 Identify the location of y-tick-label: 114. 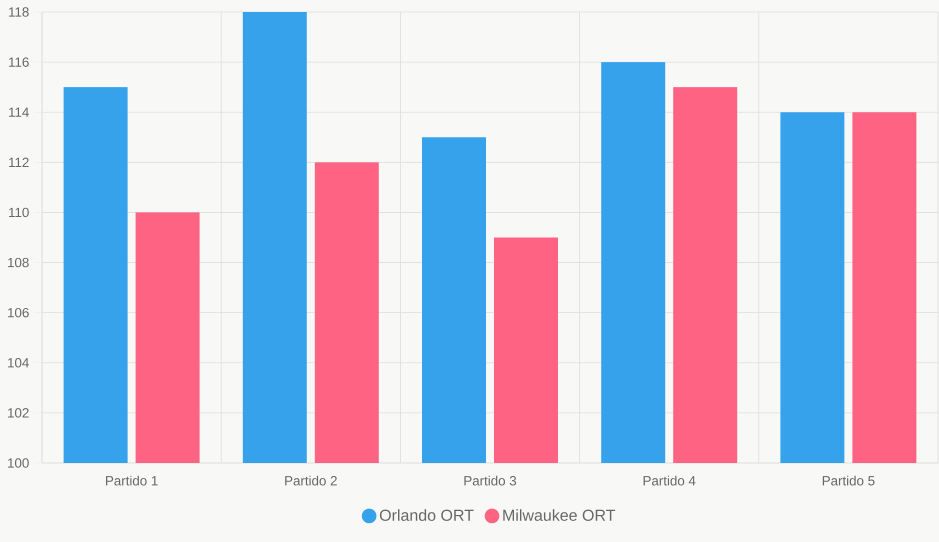
(19, 112).